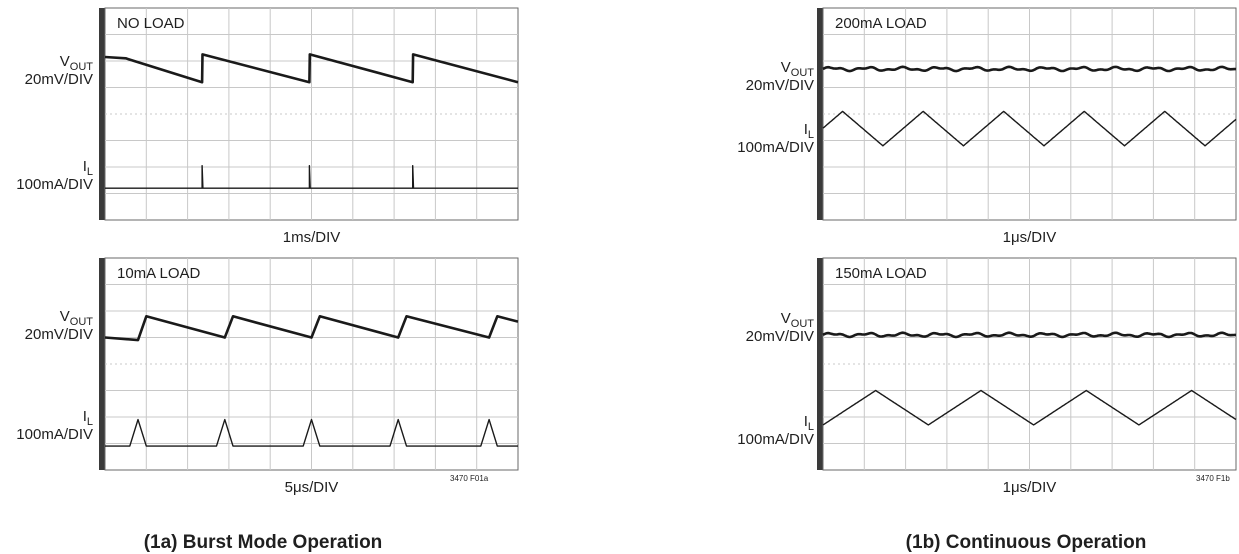  What do you see at coordinates (312, 487) in the screenshot?
I see `timebase-label: 5μs/DIV` at bounding box center [312, 487].